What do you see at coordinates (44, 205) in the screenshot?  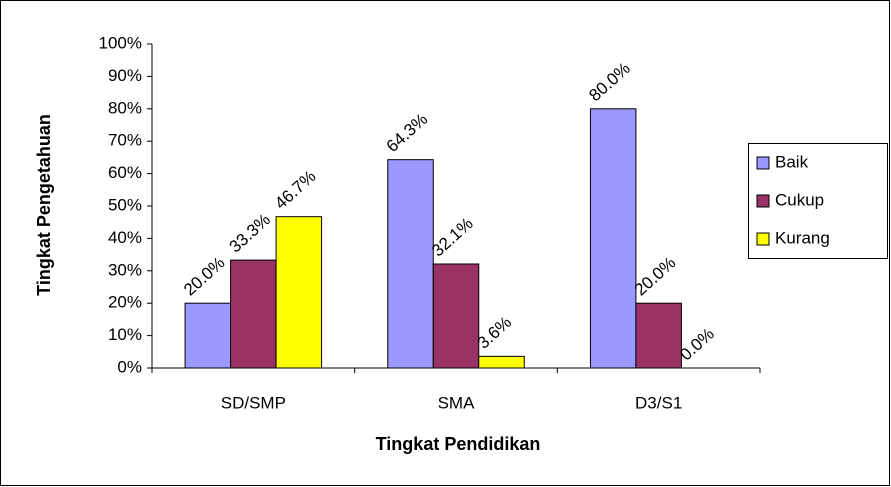 I see `y-axis-title: Tingkat Pengetahuan` at bounding box center [44, 205].